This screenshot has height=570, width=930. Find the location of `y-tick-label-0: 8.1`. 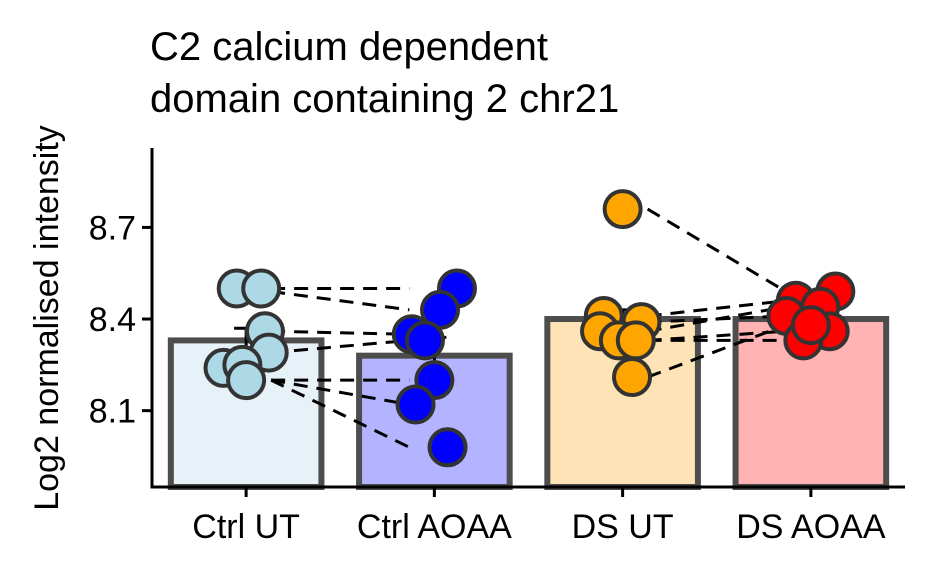

y-tick-label-0: 8.1 is located at coordinates (112, 412).